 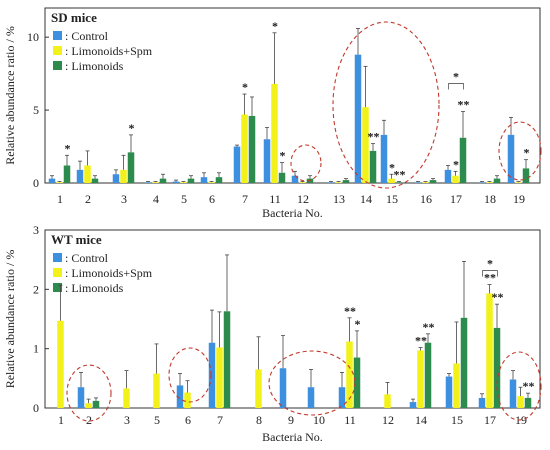 What do you see at coordinates (94, 66) in the screenshot?
I see `legend-label: : Limonoids` at bounding box center [94, 66].